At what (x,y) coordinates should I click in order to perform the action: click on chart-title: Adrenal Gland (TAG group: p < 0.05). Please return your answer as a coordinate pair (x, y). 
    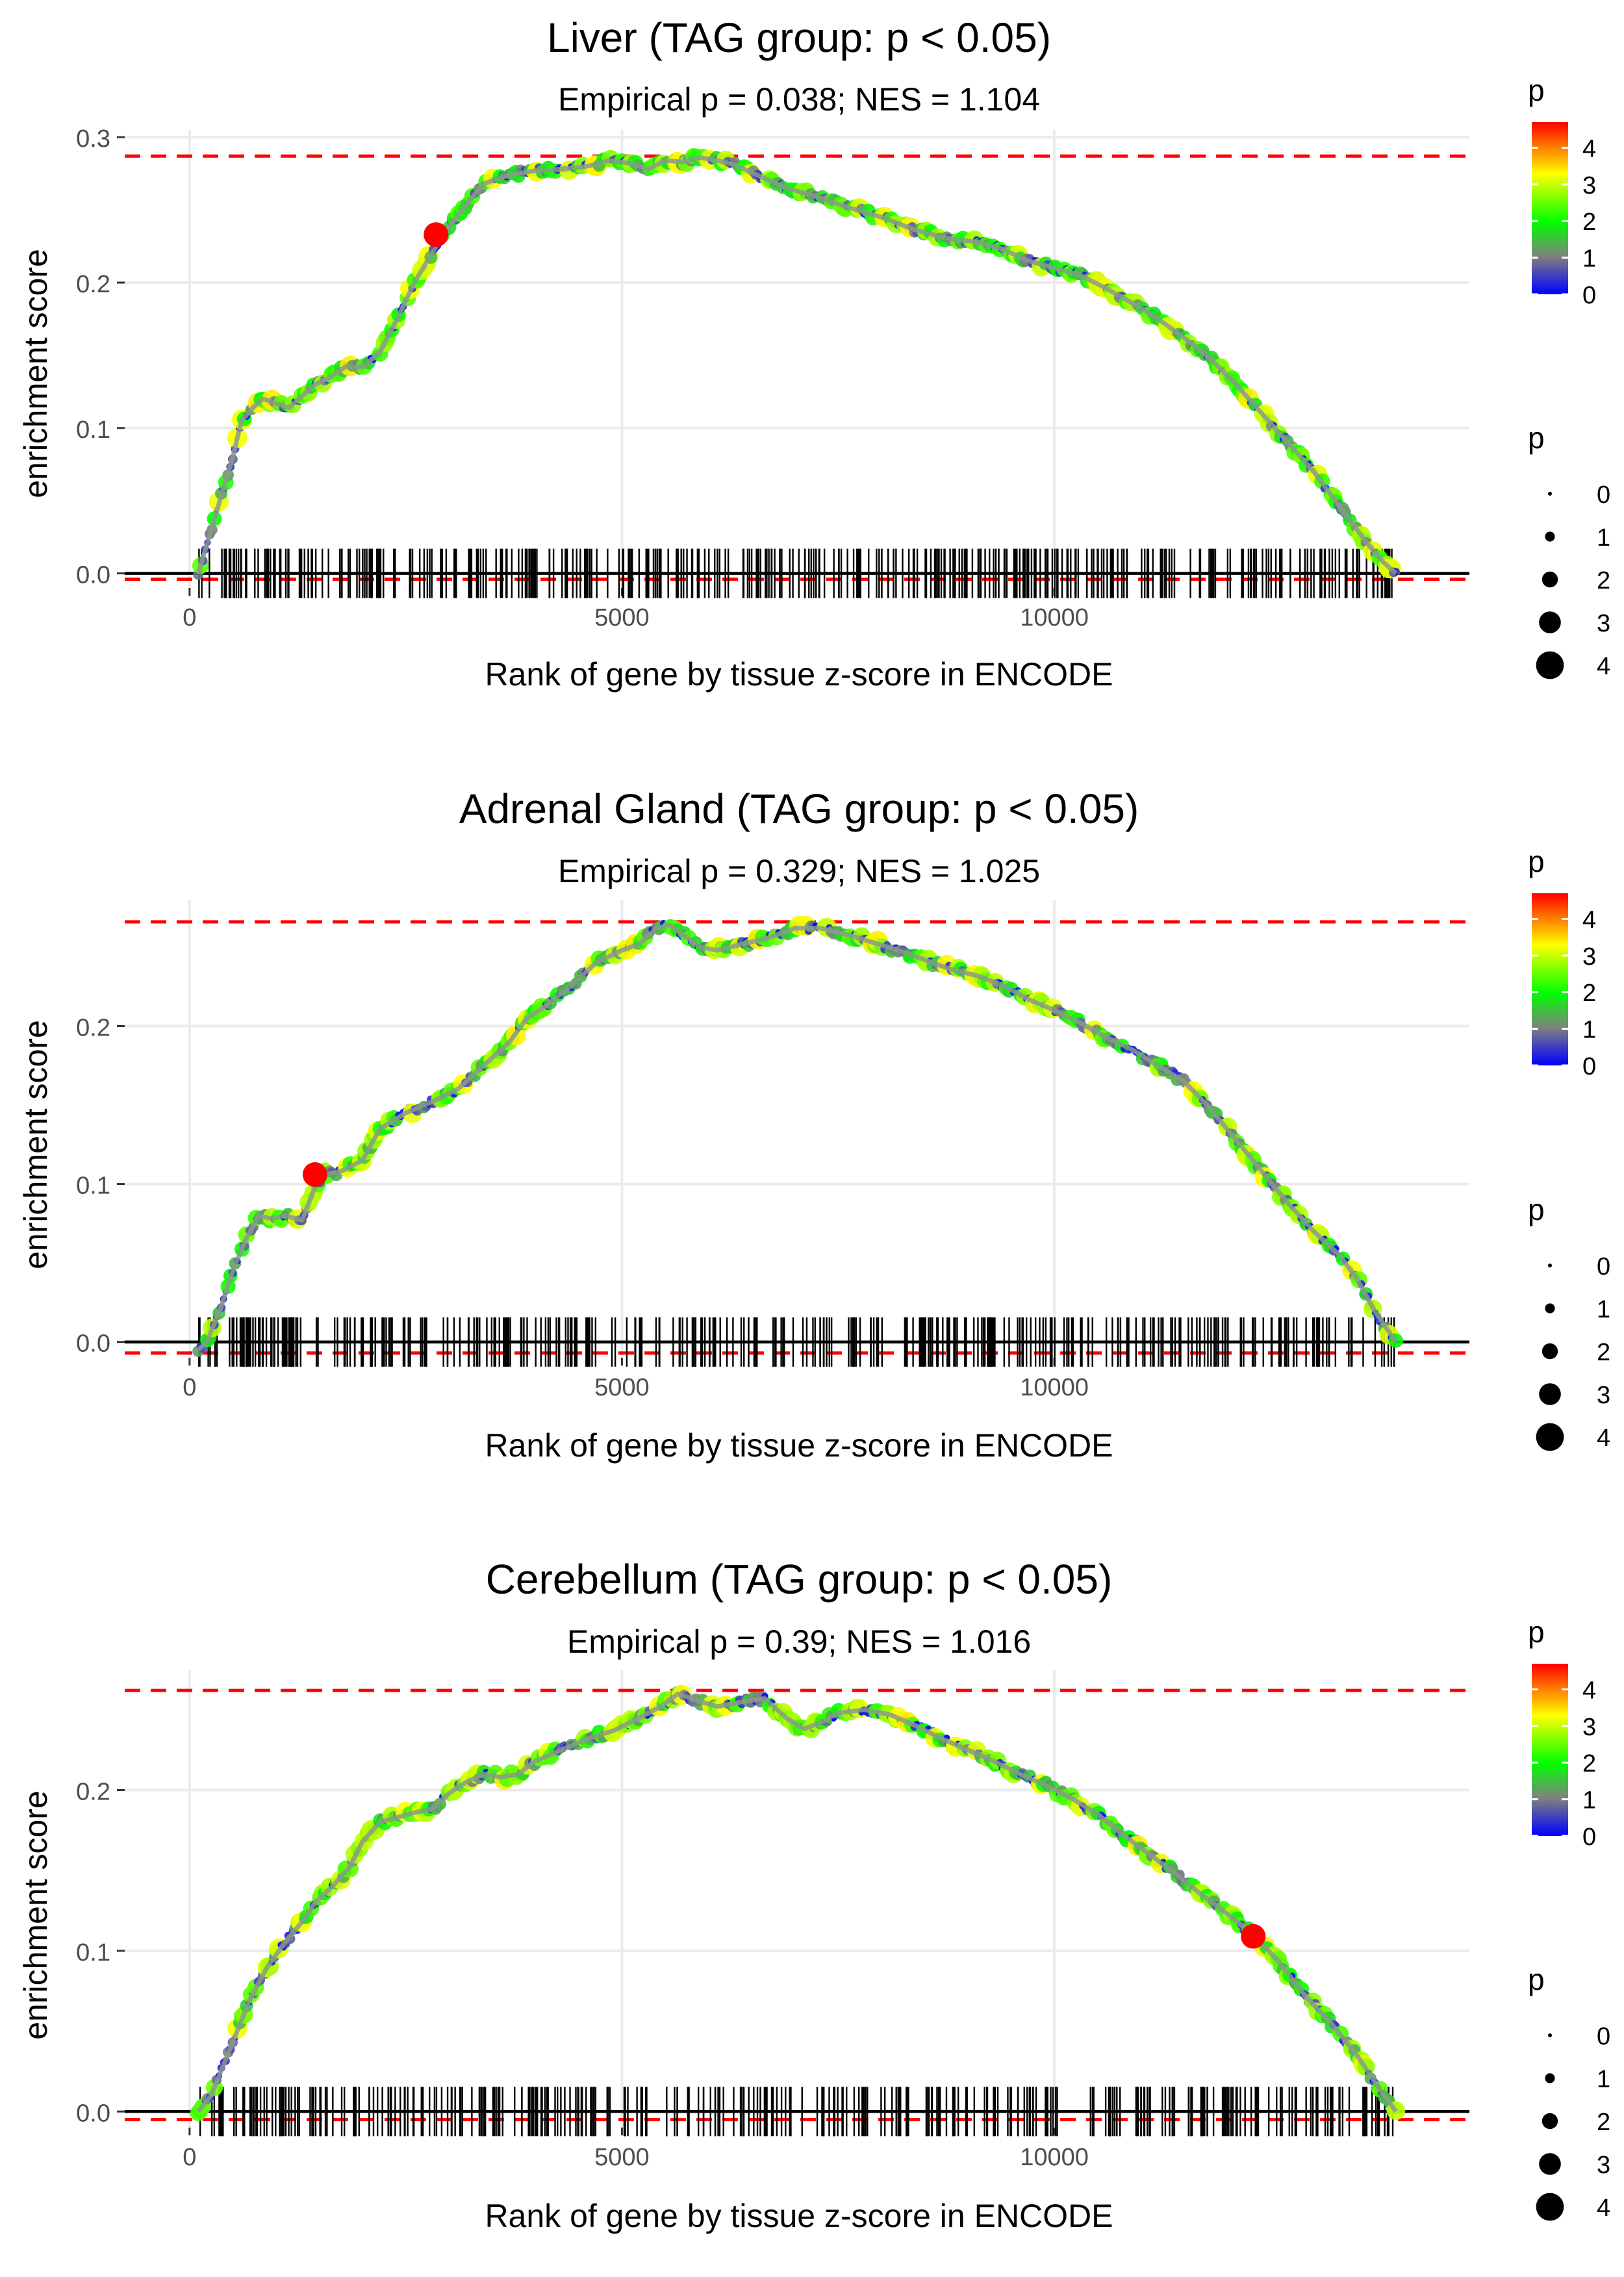
    Looking at the image, I should click on (799, 809).